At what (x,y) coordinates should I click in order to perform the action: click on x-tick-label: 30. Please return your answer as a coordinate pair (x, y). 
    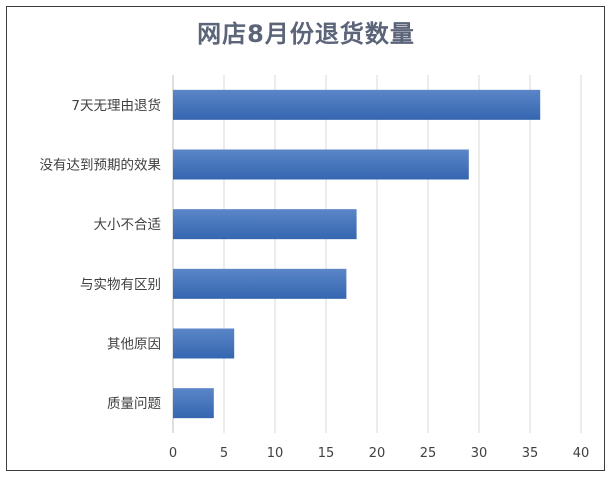
    Looking at the image, I should click on (479, 453).